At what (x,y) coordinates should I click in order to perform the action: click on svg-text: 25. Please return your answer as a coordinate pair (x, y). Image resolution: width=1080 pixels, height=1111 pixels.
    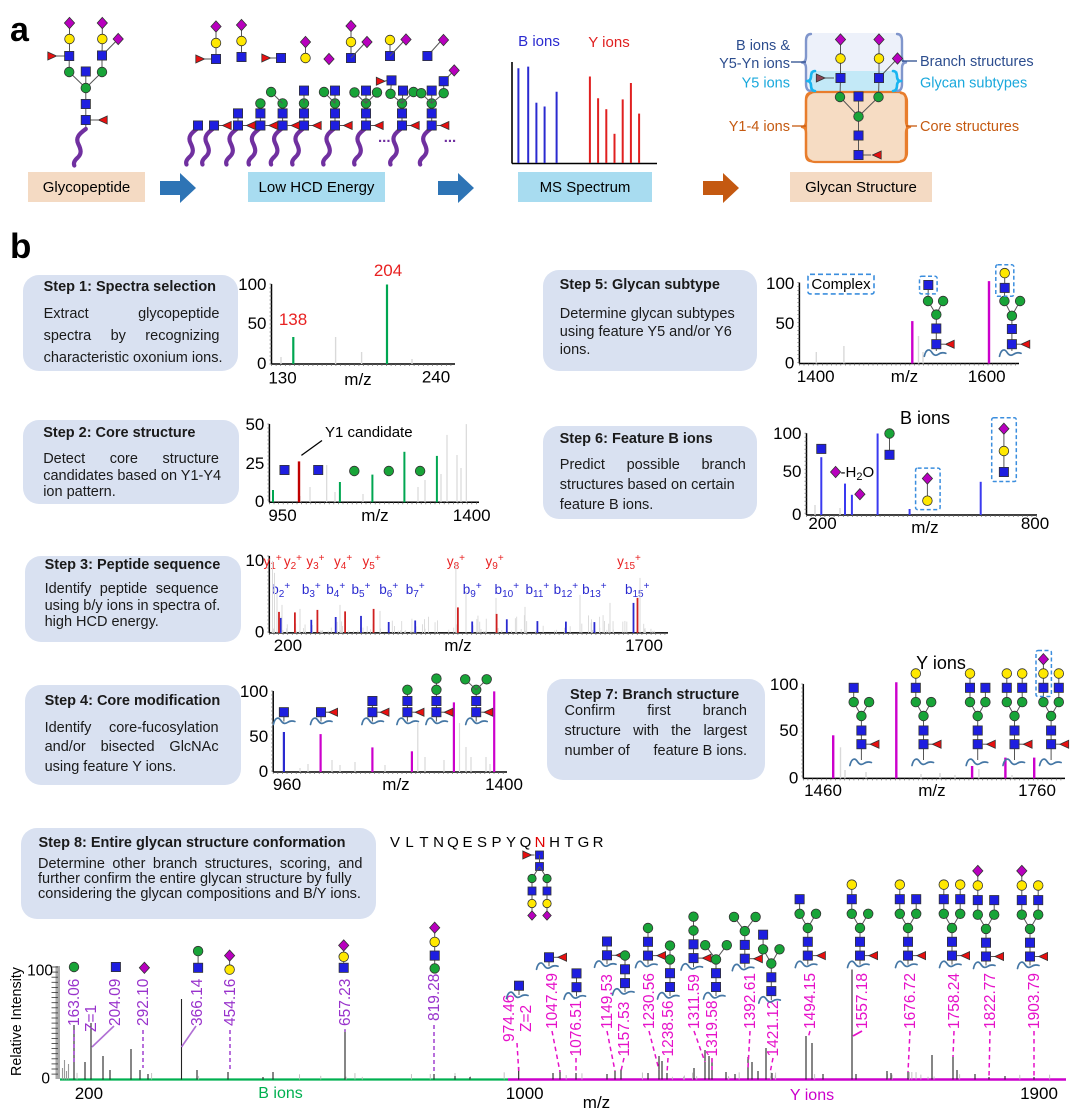
    Looking at the image, I should click on (254, 463).